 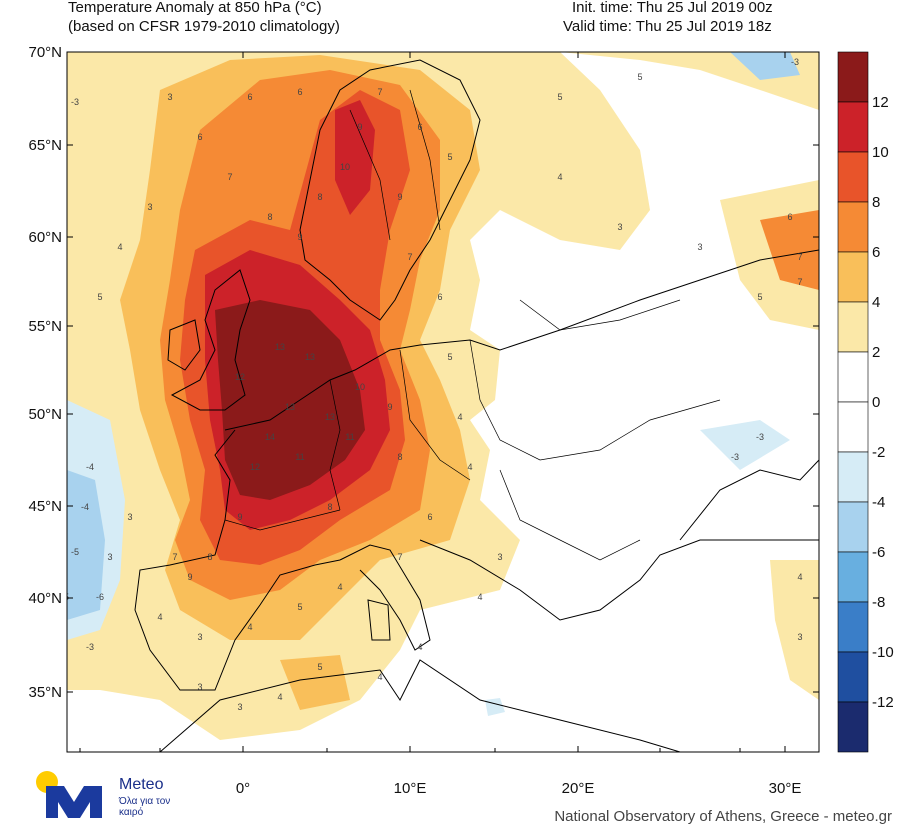 I want to click on colorbar-label: -10, so click(x=883, y=652).